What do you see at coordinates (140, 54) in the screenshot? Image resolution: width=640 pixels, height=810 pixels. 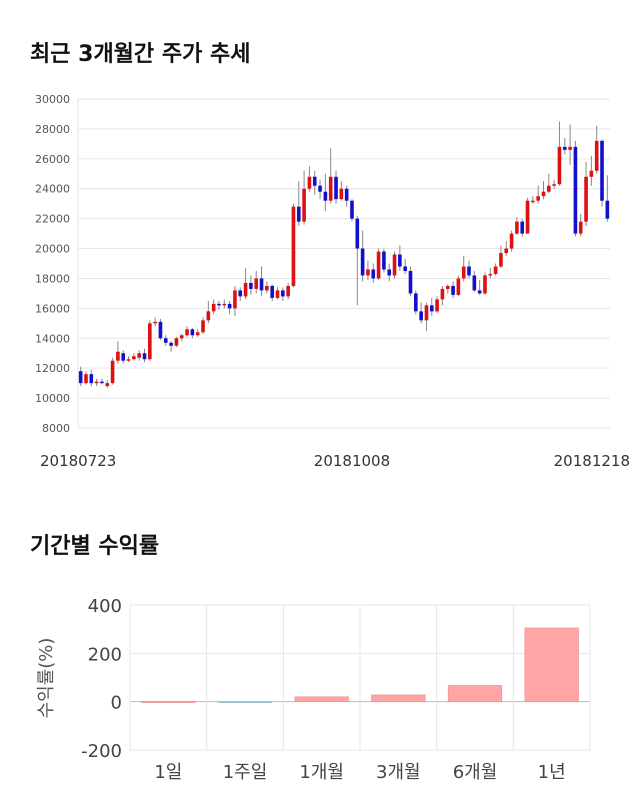 I see `price-trend-title: 최근 3개월간 주가 추세` at bounding box center [140, 54].